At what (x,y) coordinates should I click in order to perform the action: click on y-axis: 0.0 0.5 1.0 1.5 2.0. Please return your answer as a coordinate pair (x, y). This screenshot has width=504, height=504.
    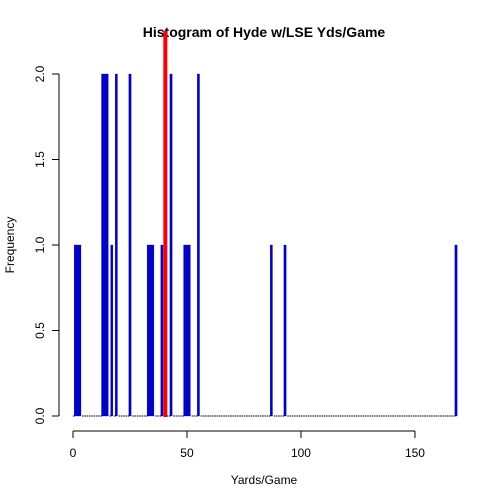
    Looking at the image, I should click on (46, 244).